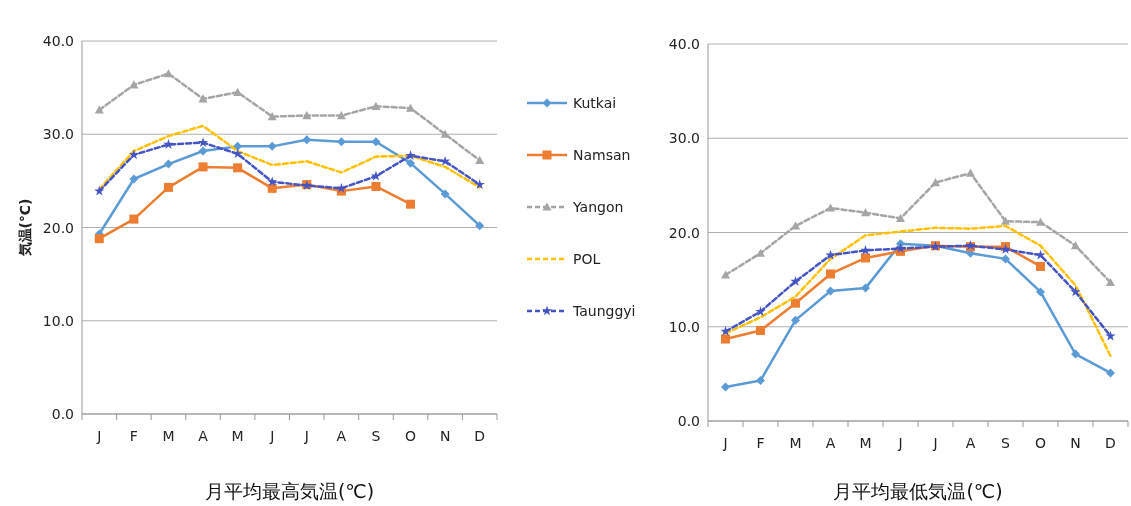 This screenshot has width=1131, height=506. What do you see at coordinates (602, 155) in the screenshot?
I see `legend-label: Namsan` at bounding box center [602, 155].